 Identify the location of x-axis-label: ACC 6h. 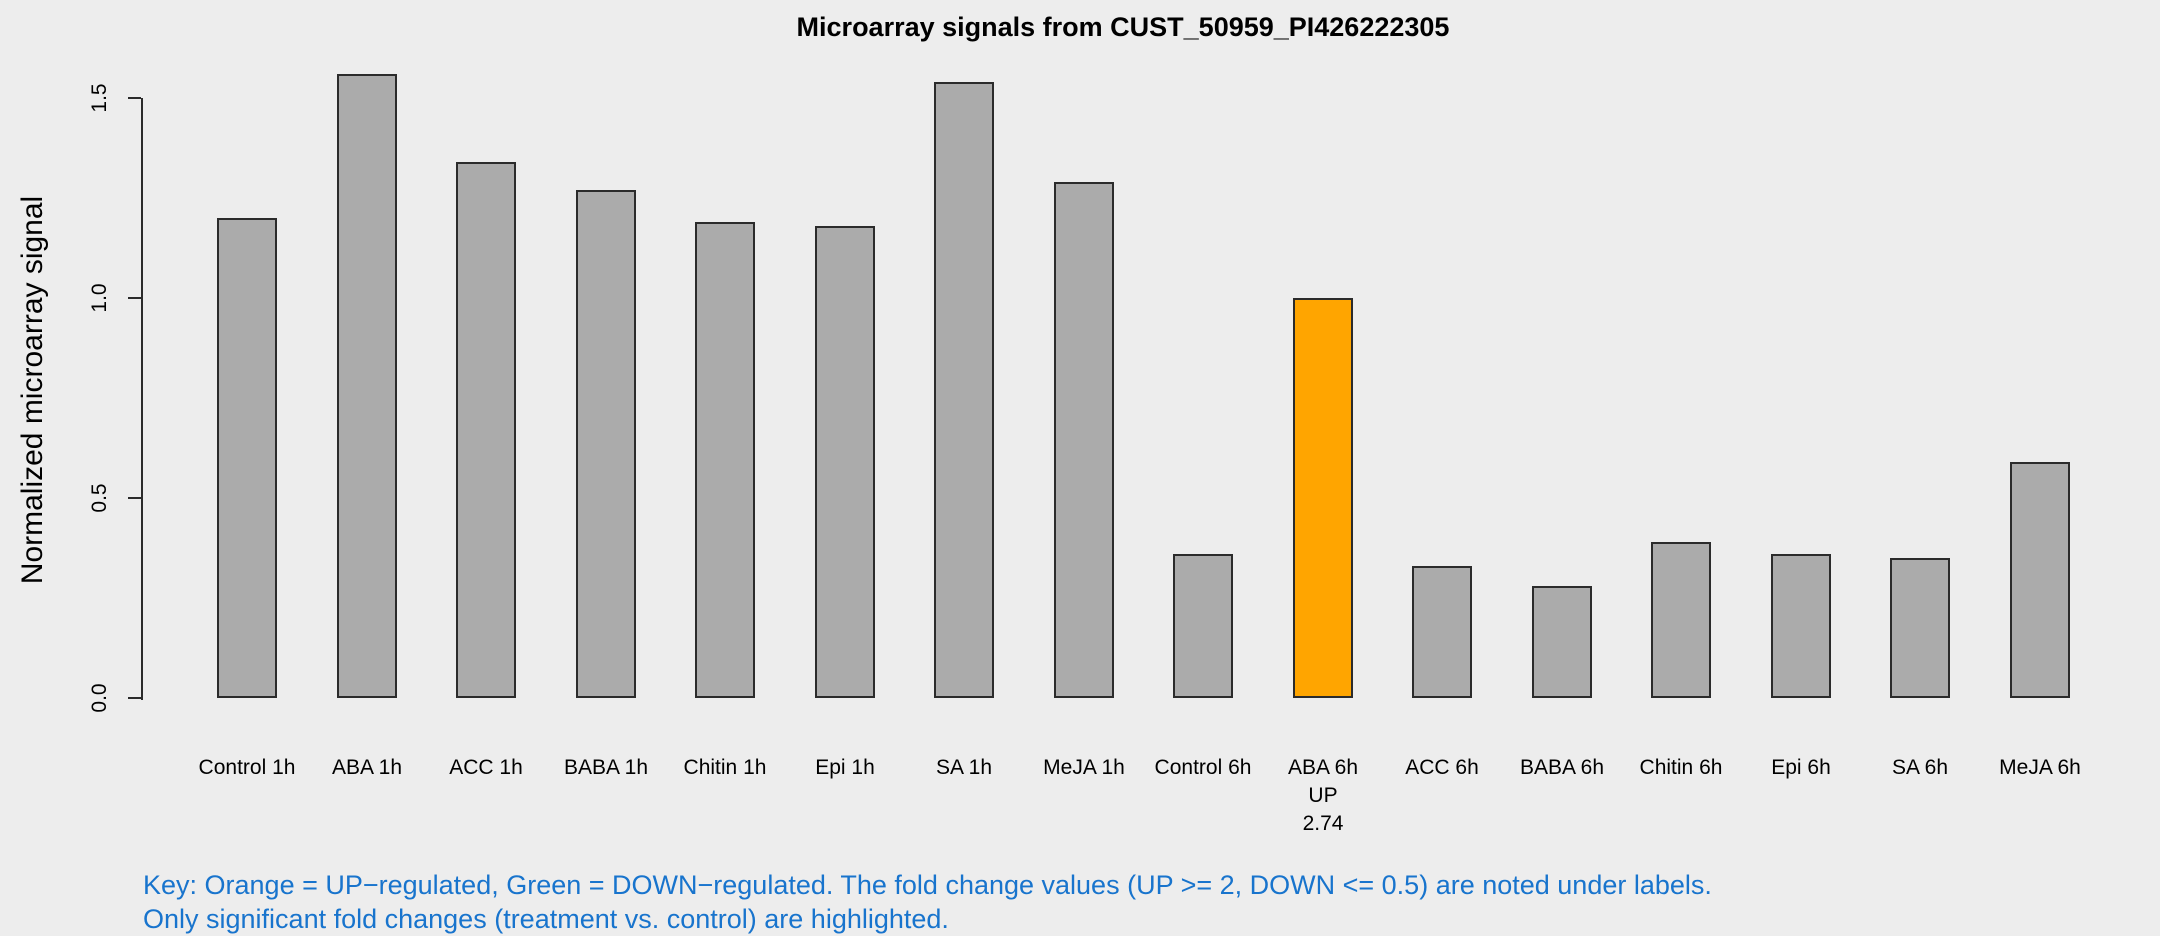
(1442, 768).